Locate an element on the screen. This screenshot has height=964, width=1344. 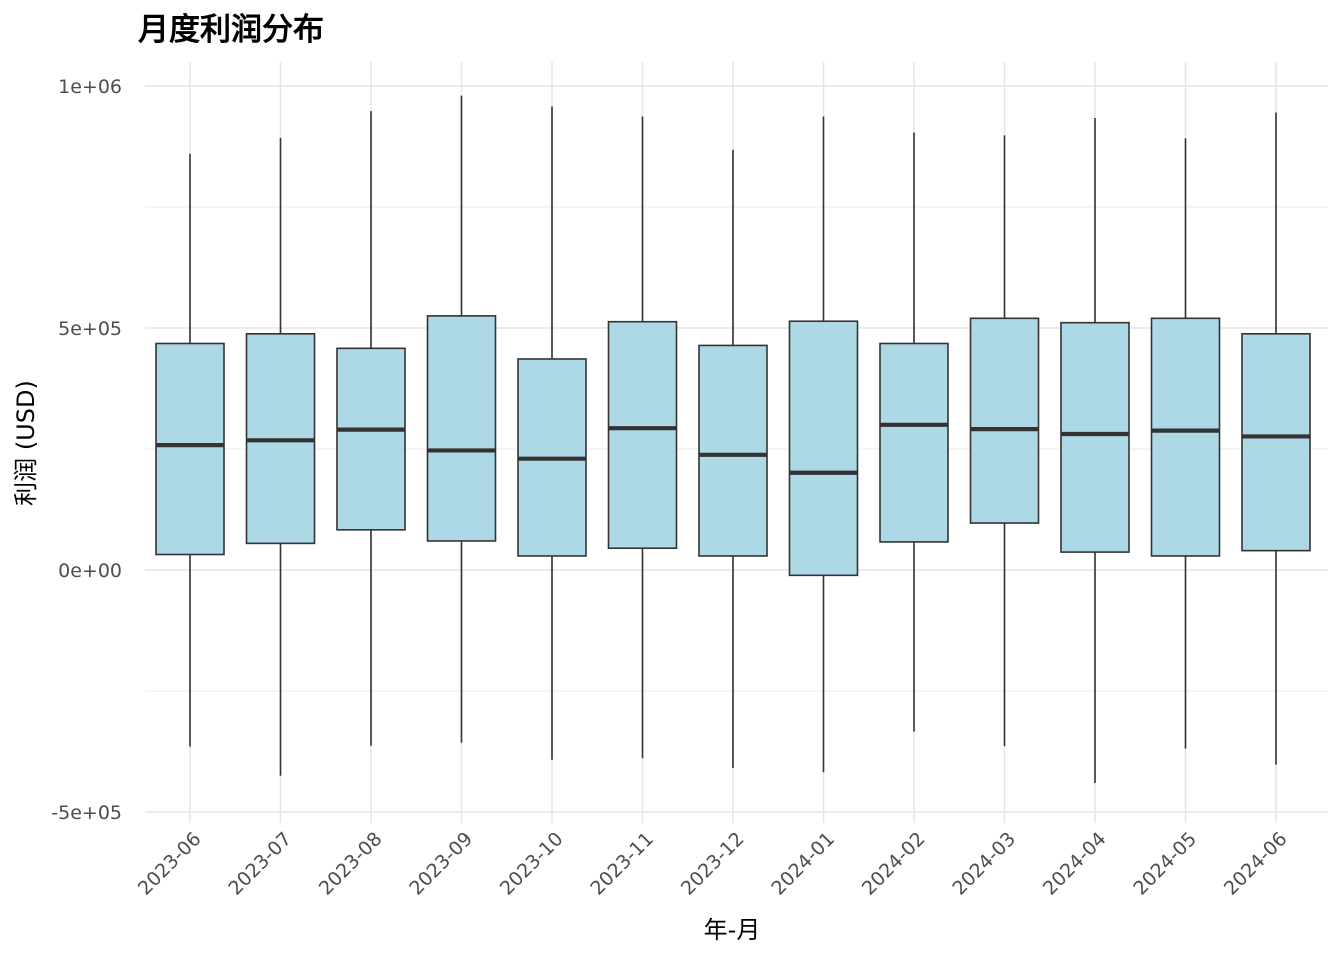
y-tick-label: 1e+06 is located at coordinates (90, 87).